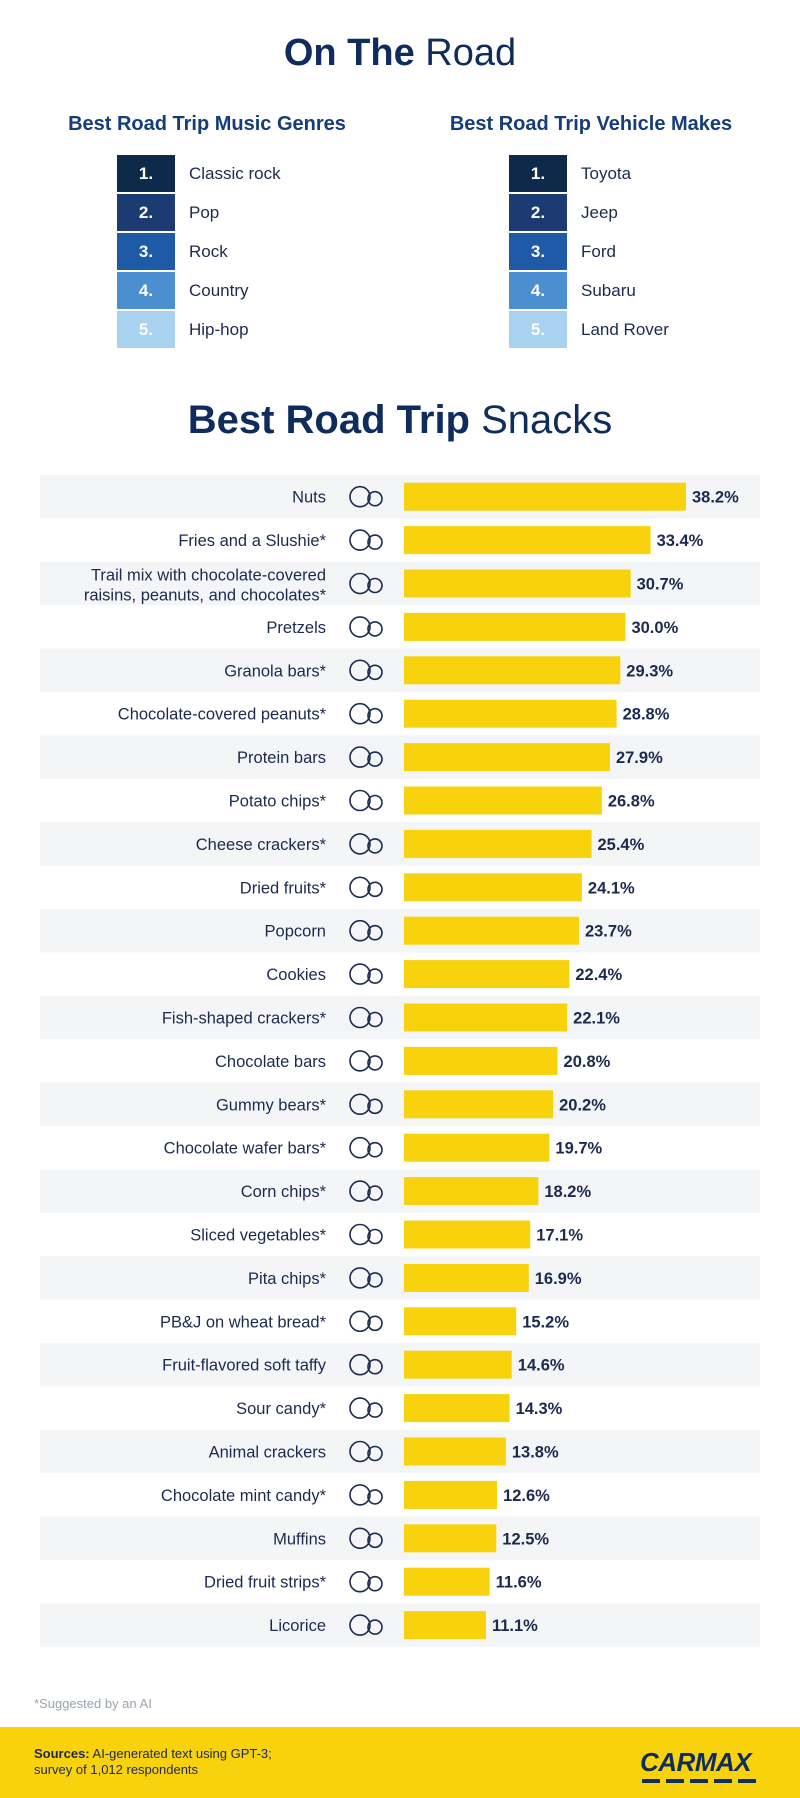  I want to click on value-label: 12.5%, so click(525, 1539).